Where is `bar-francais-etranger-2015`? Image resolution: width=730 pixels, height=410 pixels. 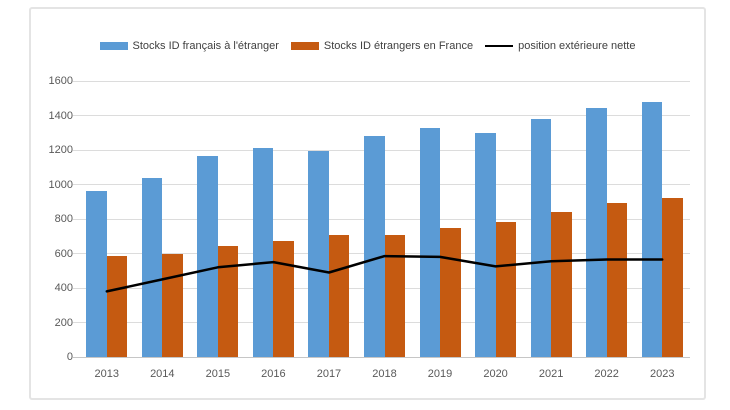
bar-francais-etranger-2015 is located at coordinates (207, 256).